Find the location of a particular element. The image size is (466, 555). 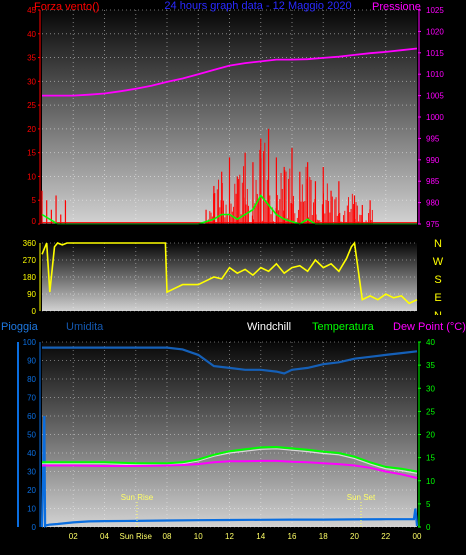

y2-tick-label: 35 is located at coordinates (430, 365).